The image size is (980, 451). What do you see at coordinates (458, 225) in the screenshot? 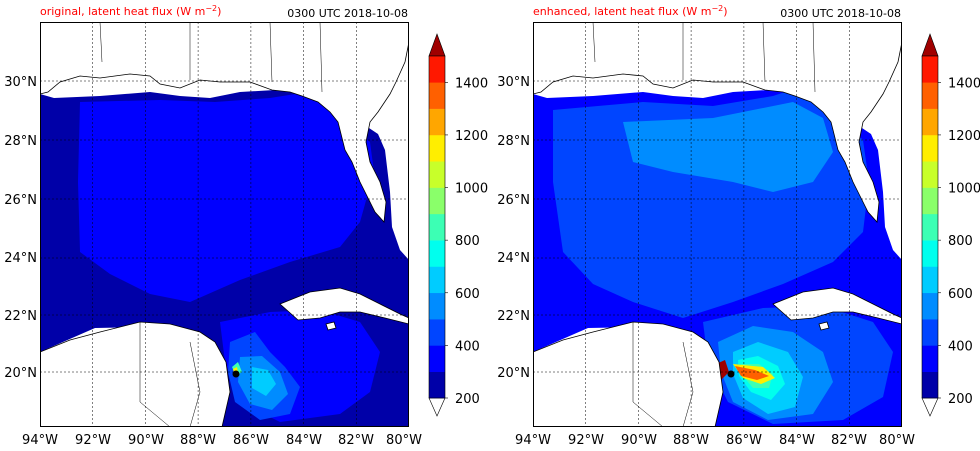
I see `colorbar-original: 200 400 600 800 1000 1200 1400` at bounding box center [458, 225].